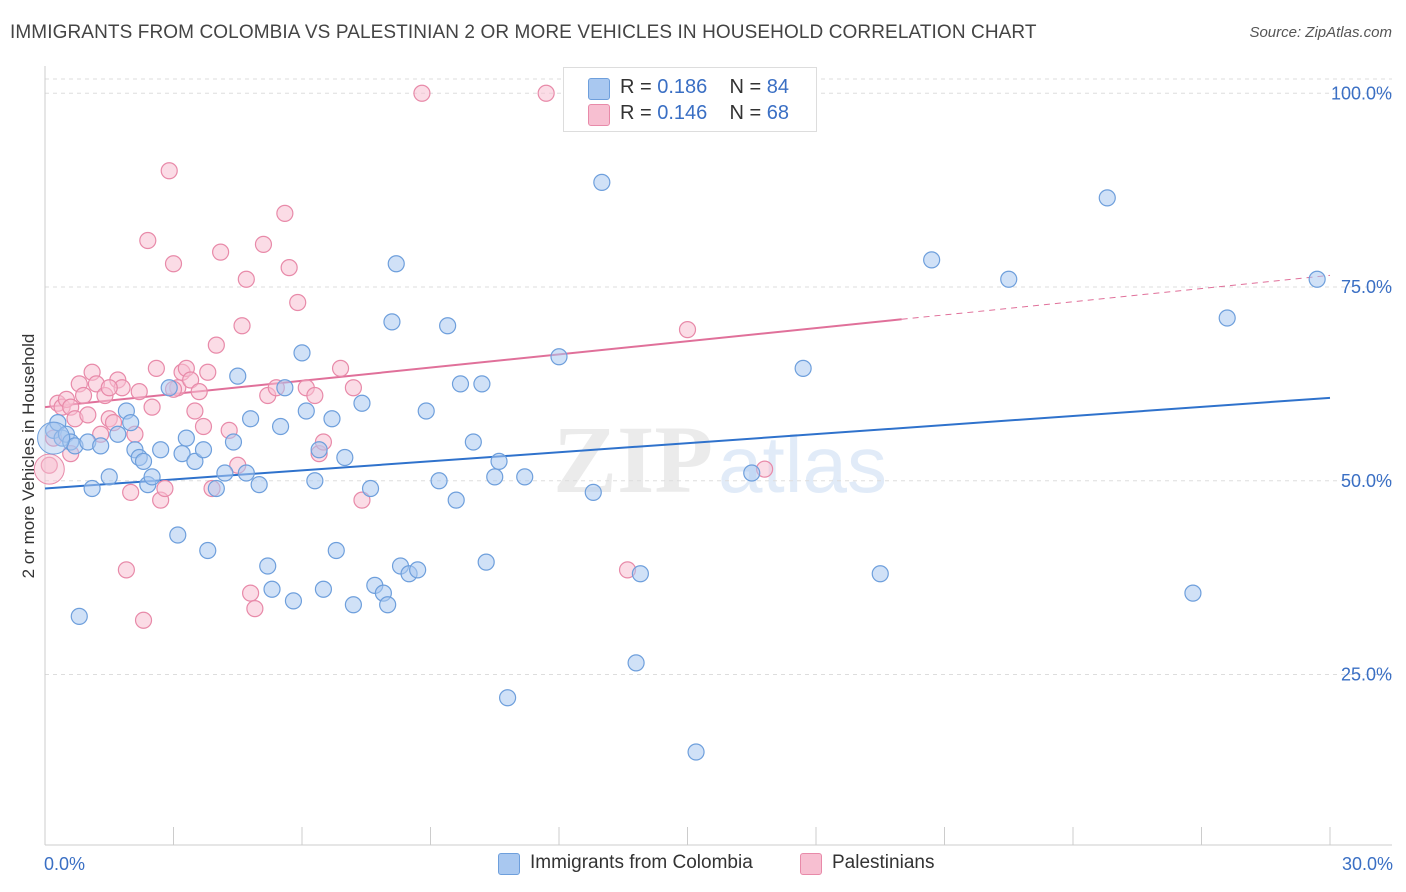 This screenshot has height=892, width=1406. What do you see at coordinates (641, 862) in the screenshot?
I see `legend-label-colombia: Immigrants from Colombia` at bounding box center [641, 862].